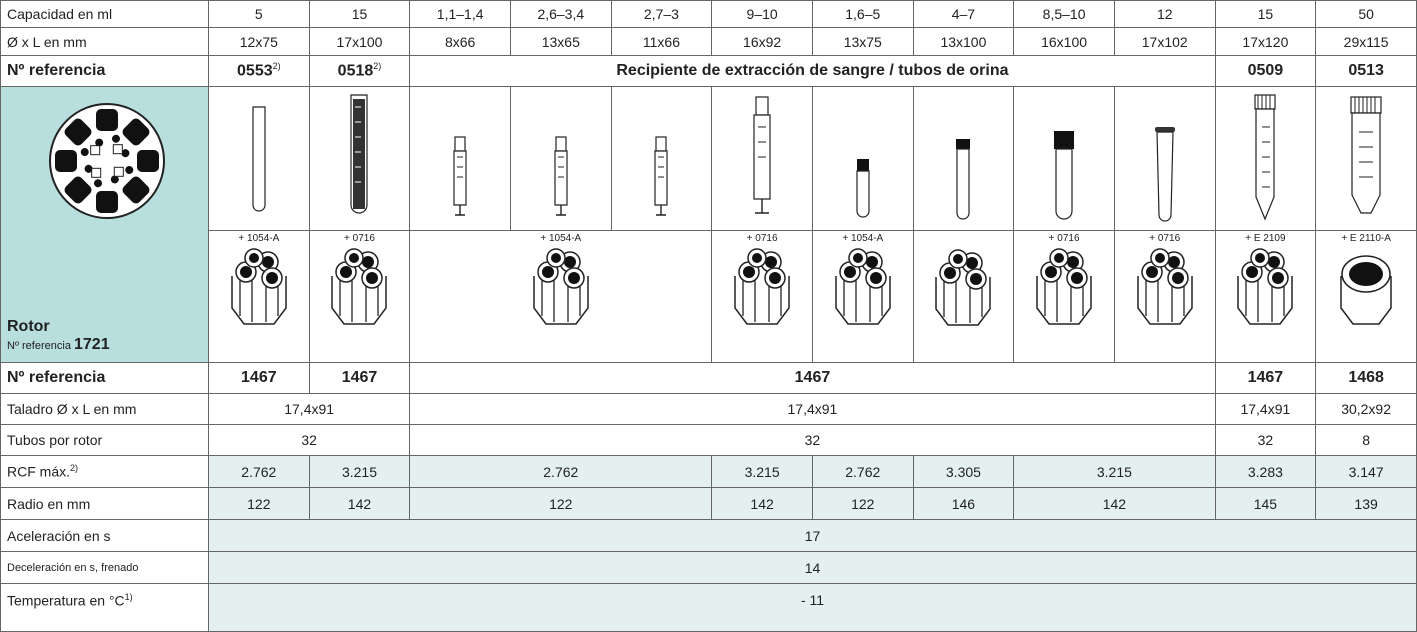 This screenshot has width=1417, height=632. What do you see at coordinates (862, 41) in the screenshot?
I see `value-cell: 13x75` at bounding box center [862, 41].